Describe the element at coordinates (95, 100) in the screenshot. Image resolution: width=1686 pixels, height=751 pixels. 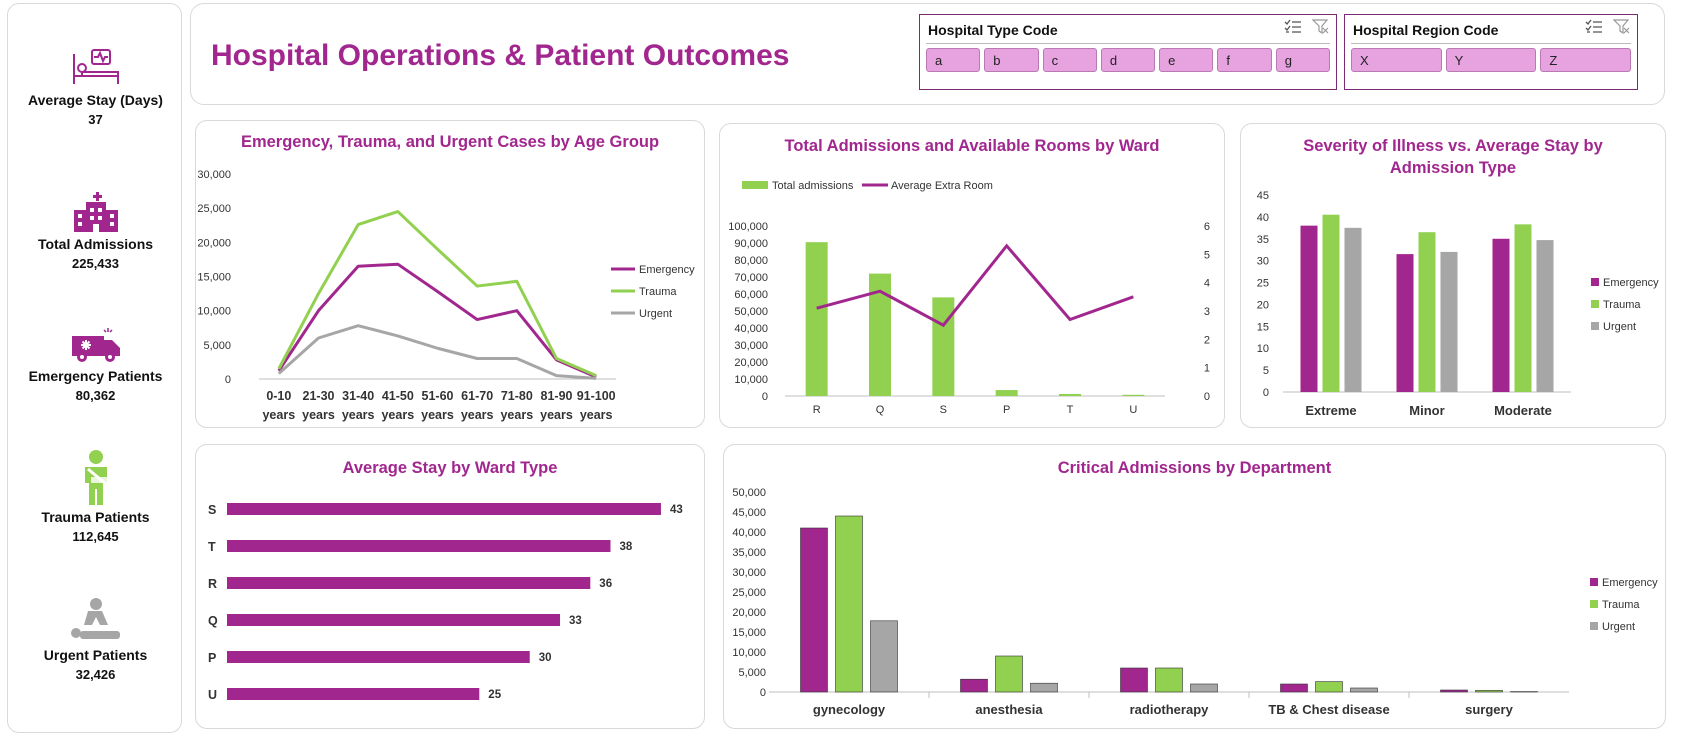
I see `kpi-label: Average Stay (Days)` at that location.